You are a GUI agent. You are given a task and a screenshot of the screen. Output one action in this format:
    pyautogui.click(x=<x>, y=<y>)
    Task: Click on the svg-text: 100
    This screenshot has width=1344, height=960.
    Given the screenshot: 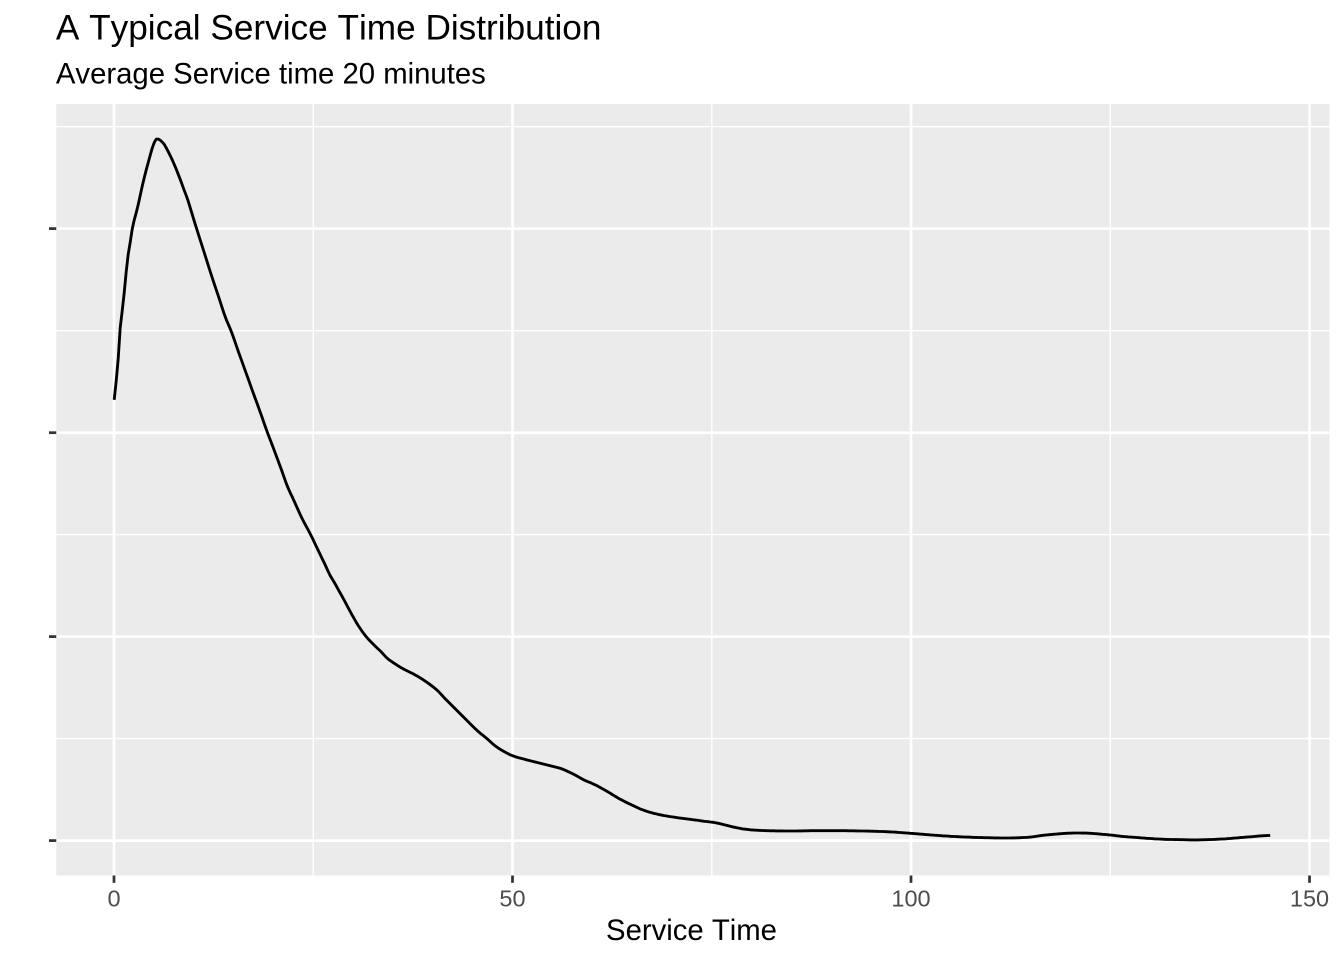 What is the action you would take?
    pyautogui.click(x=910, y=899)
    